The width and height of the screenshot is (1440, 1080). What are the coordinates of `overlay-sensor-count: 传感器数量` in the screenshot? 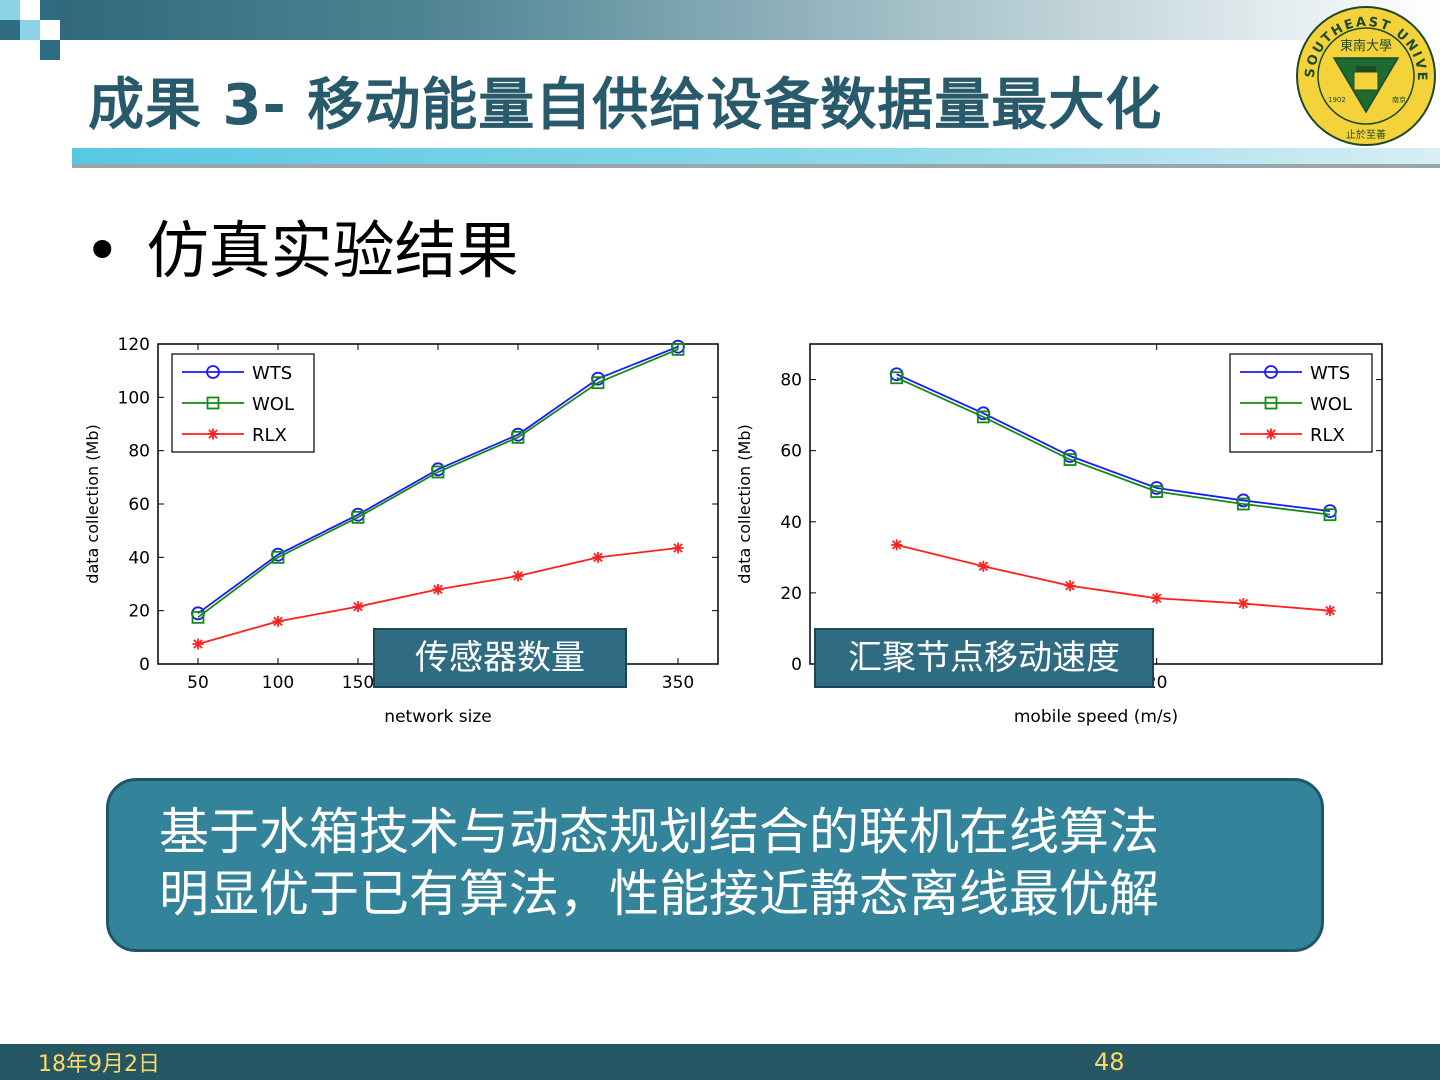 It's located at (500, 658).